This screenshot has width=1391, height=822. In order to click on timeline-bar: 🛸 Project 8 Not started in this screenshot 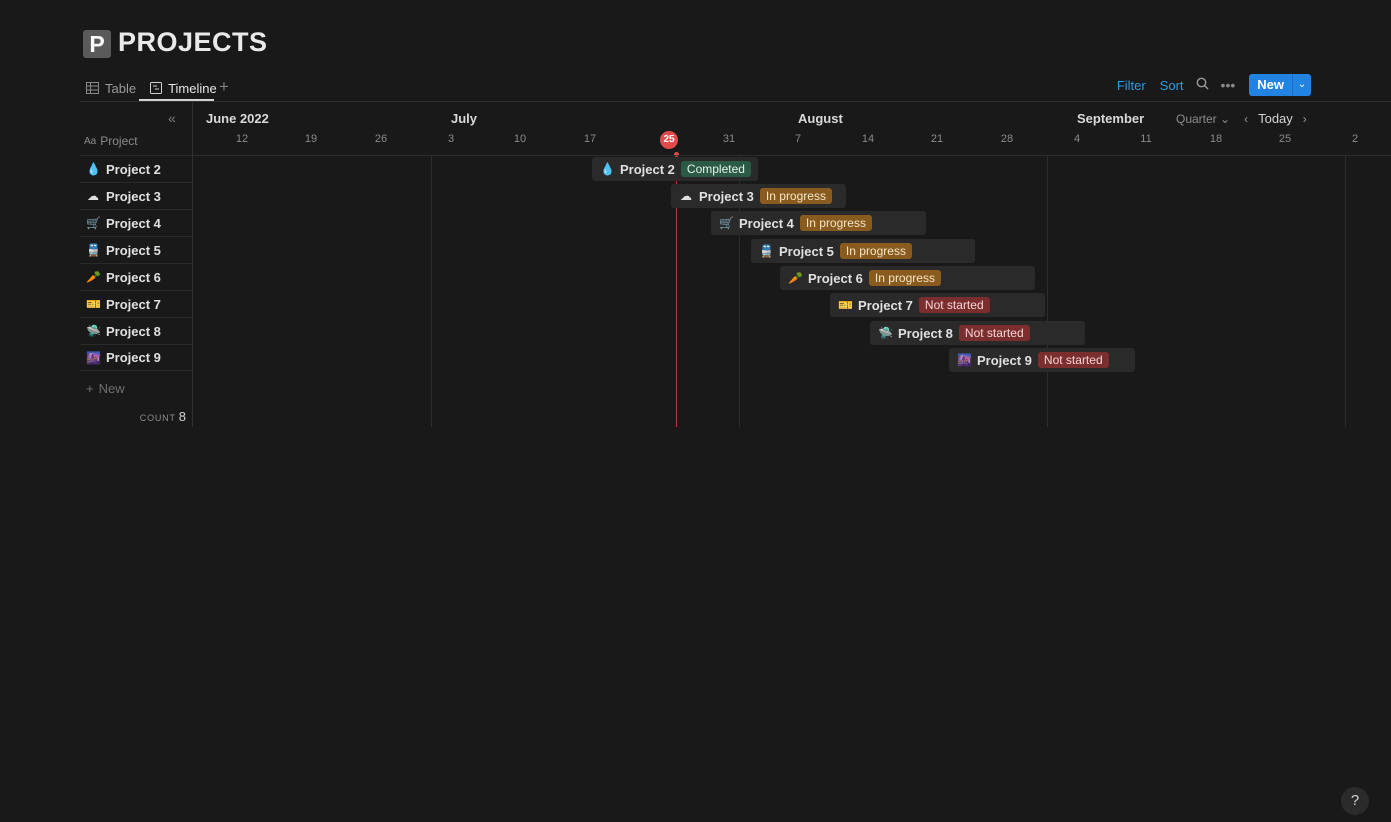, I will do `click(977, 333)`.